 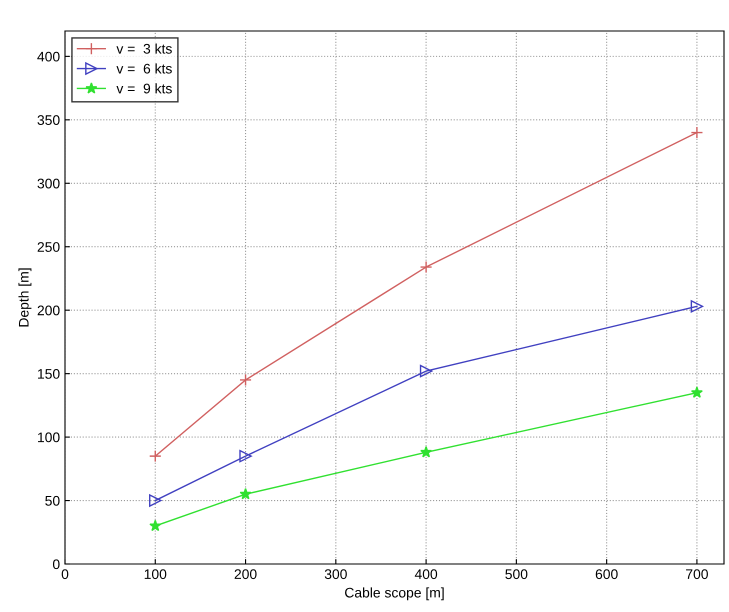 What do you see at coordinates (144, 88) in the screenshot?
I see `legend-label: v = 9 kts` at bounding box center [144, 88].